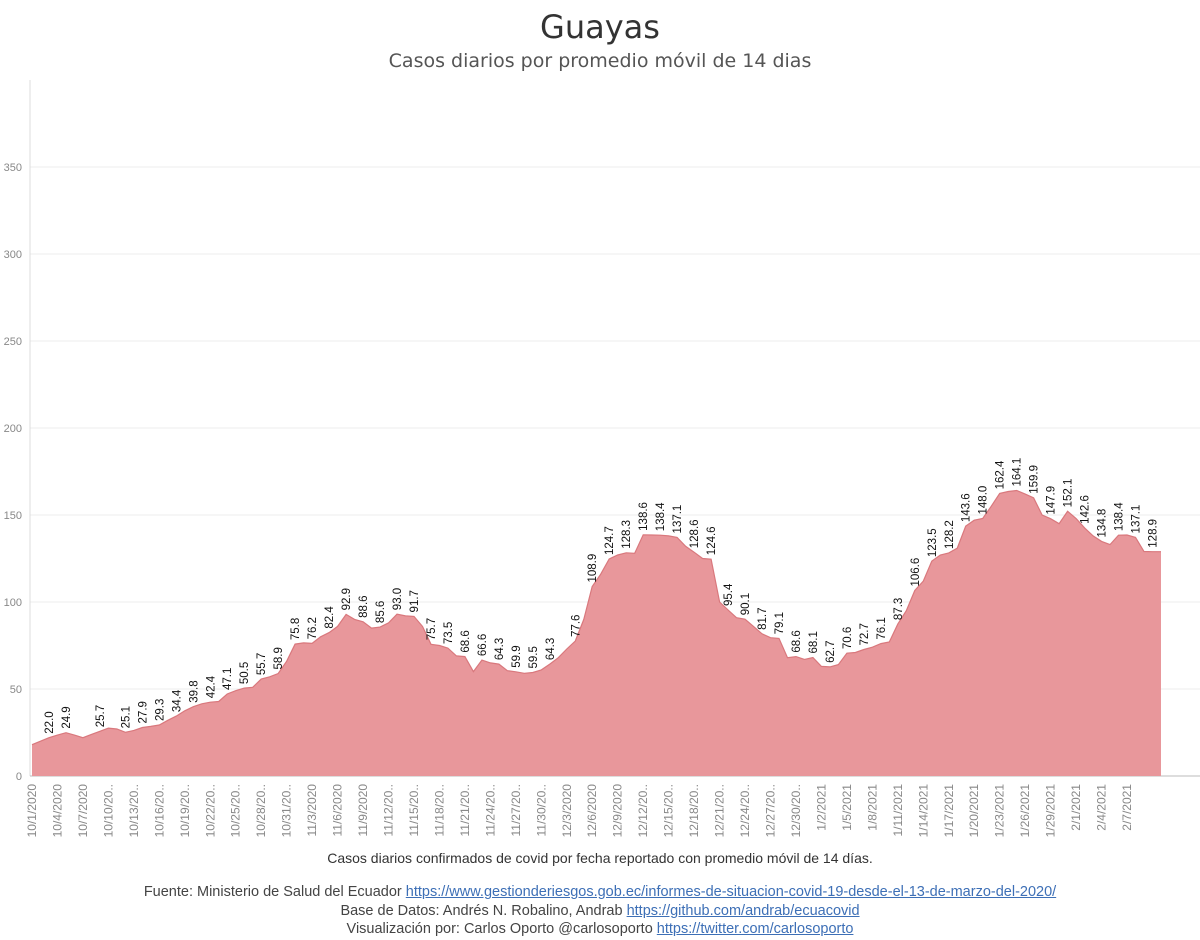  I want to click on x-tick-label: 1/26/2021, so click(1025, 811).